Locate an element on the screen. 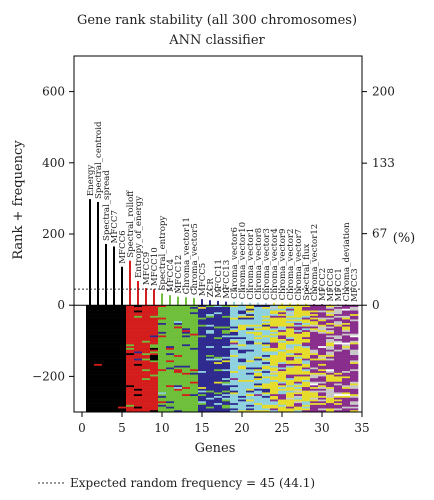 The height and width of the screenshot is (500, 434). right-tick-label: 0 is located at coordinates (376, 305).